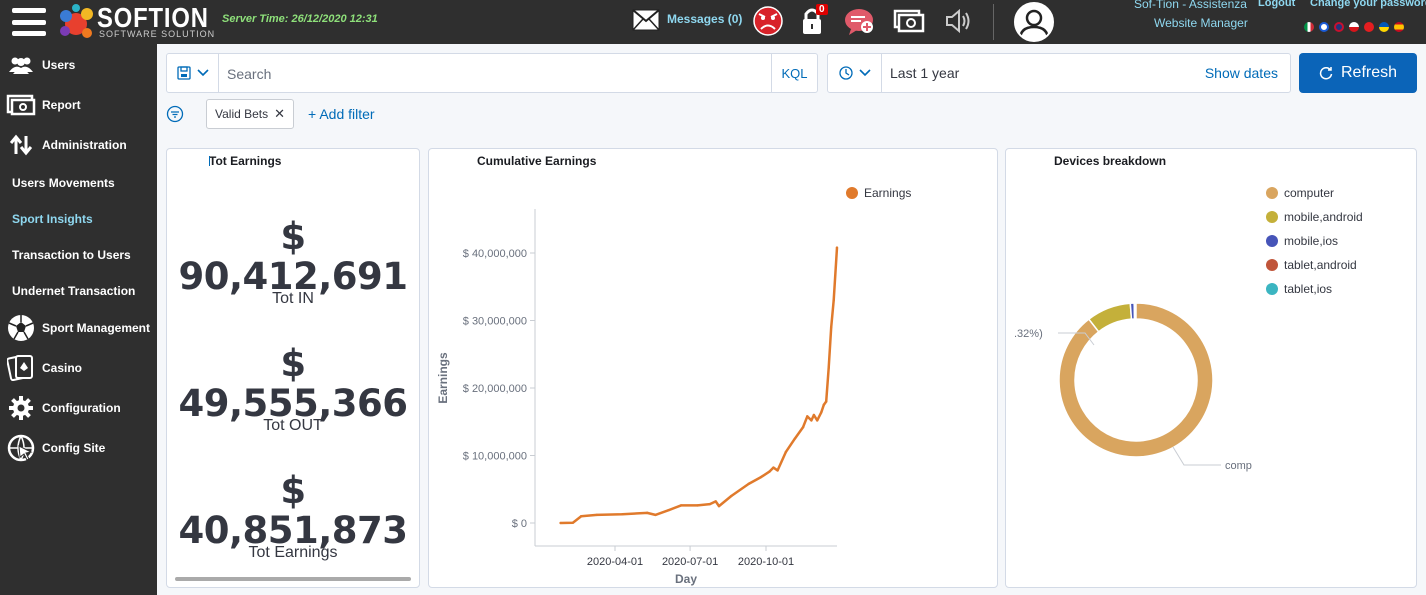 This screenshot has height=595, width=1426. I want to click on legend-label: computer, so click(1309, 193).